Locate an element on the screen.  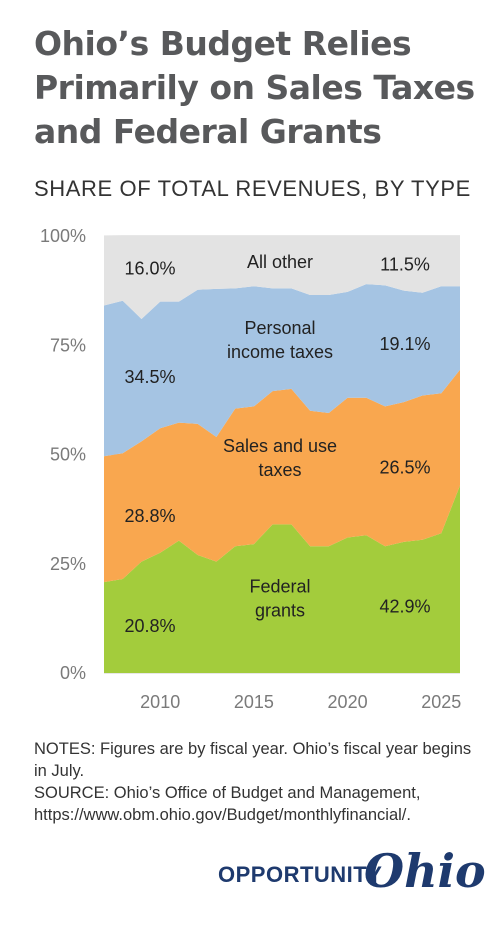
y-tick-label: 75% is located at coordinates (68, 345).